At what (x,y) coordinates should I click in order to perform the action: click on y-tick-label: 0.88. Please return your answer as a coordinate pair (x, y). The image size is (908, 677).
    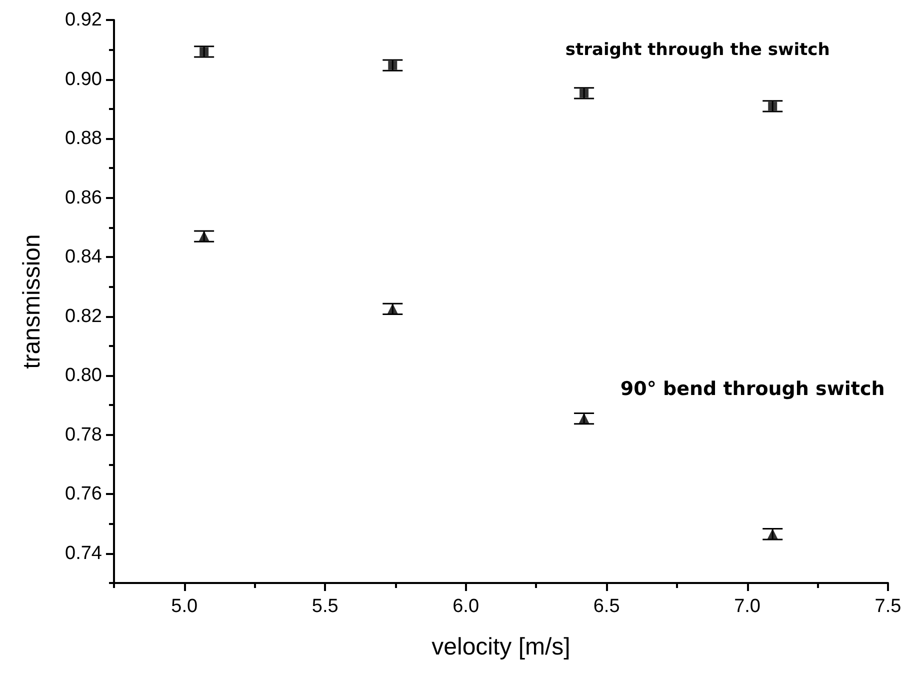
    Looking at the image, I should click on (83, 139).